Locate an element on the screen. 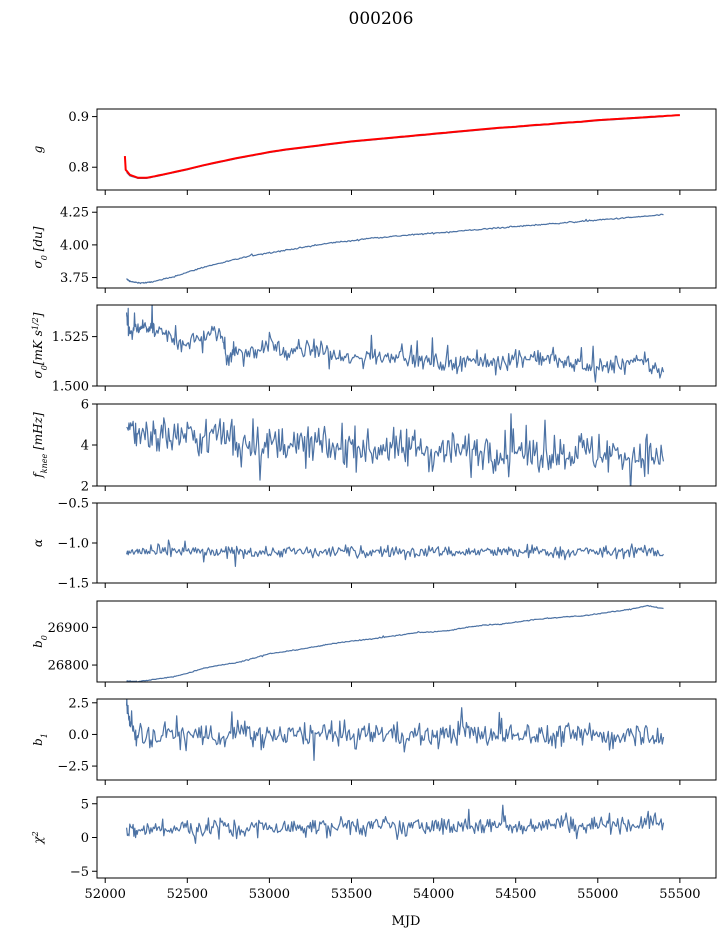 Image resolution: width=725 pixels, height=936 pixels. y-tick-label: −0.5 is located at coordinates (73, 504).